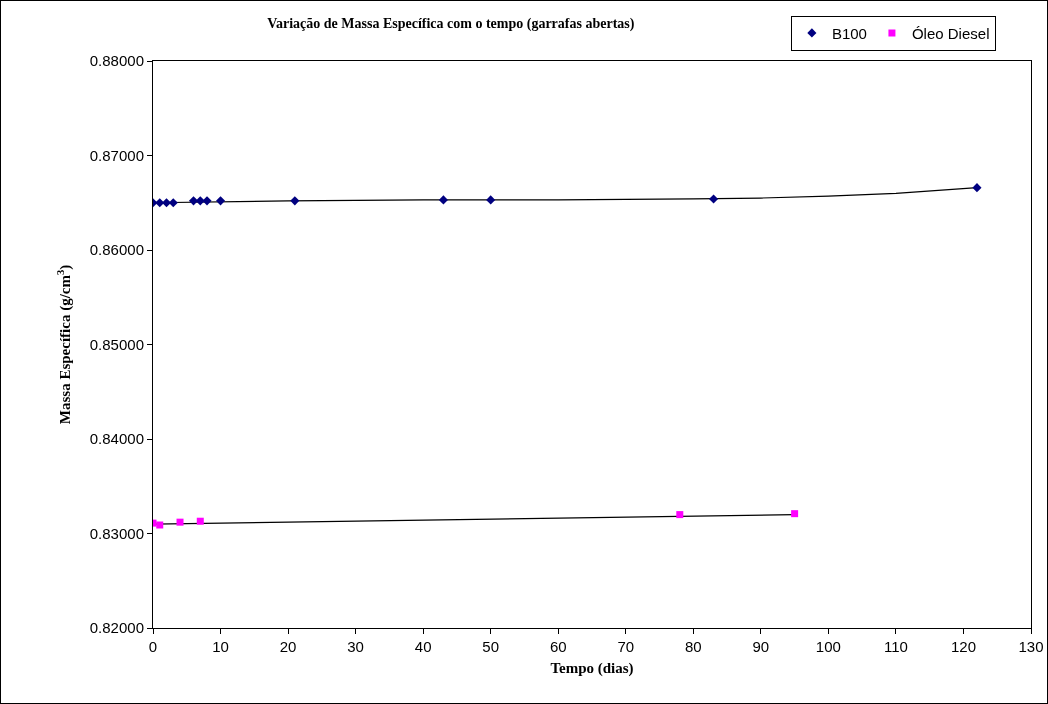  What do you see at coordinates (116, 628) in the screenshot?
I see `y-tick-label: 0.82000` at bounding box center [116, 628].